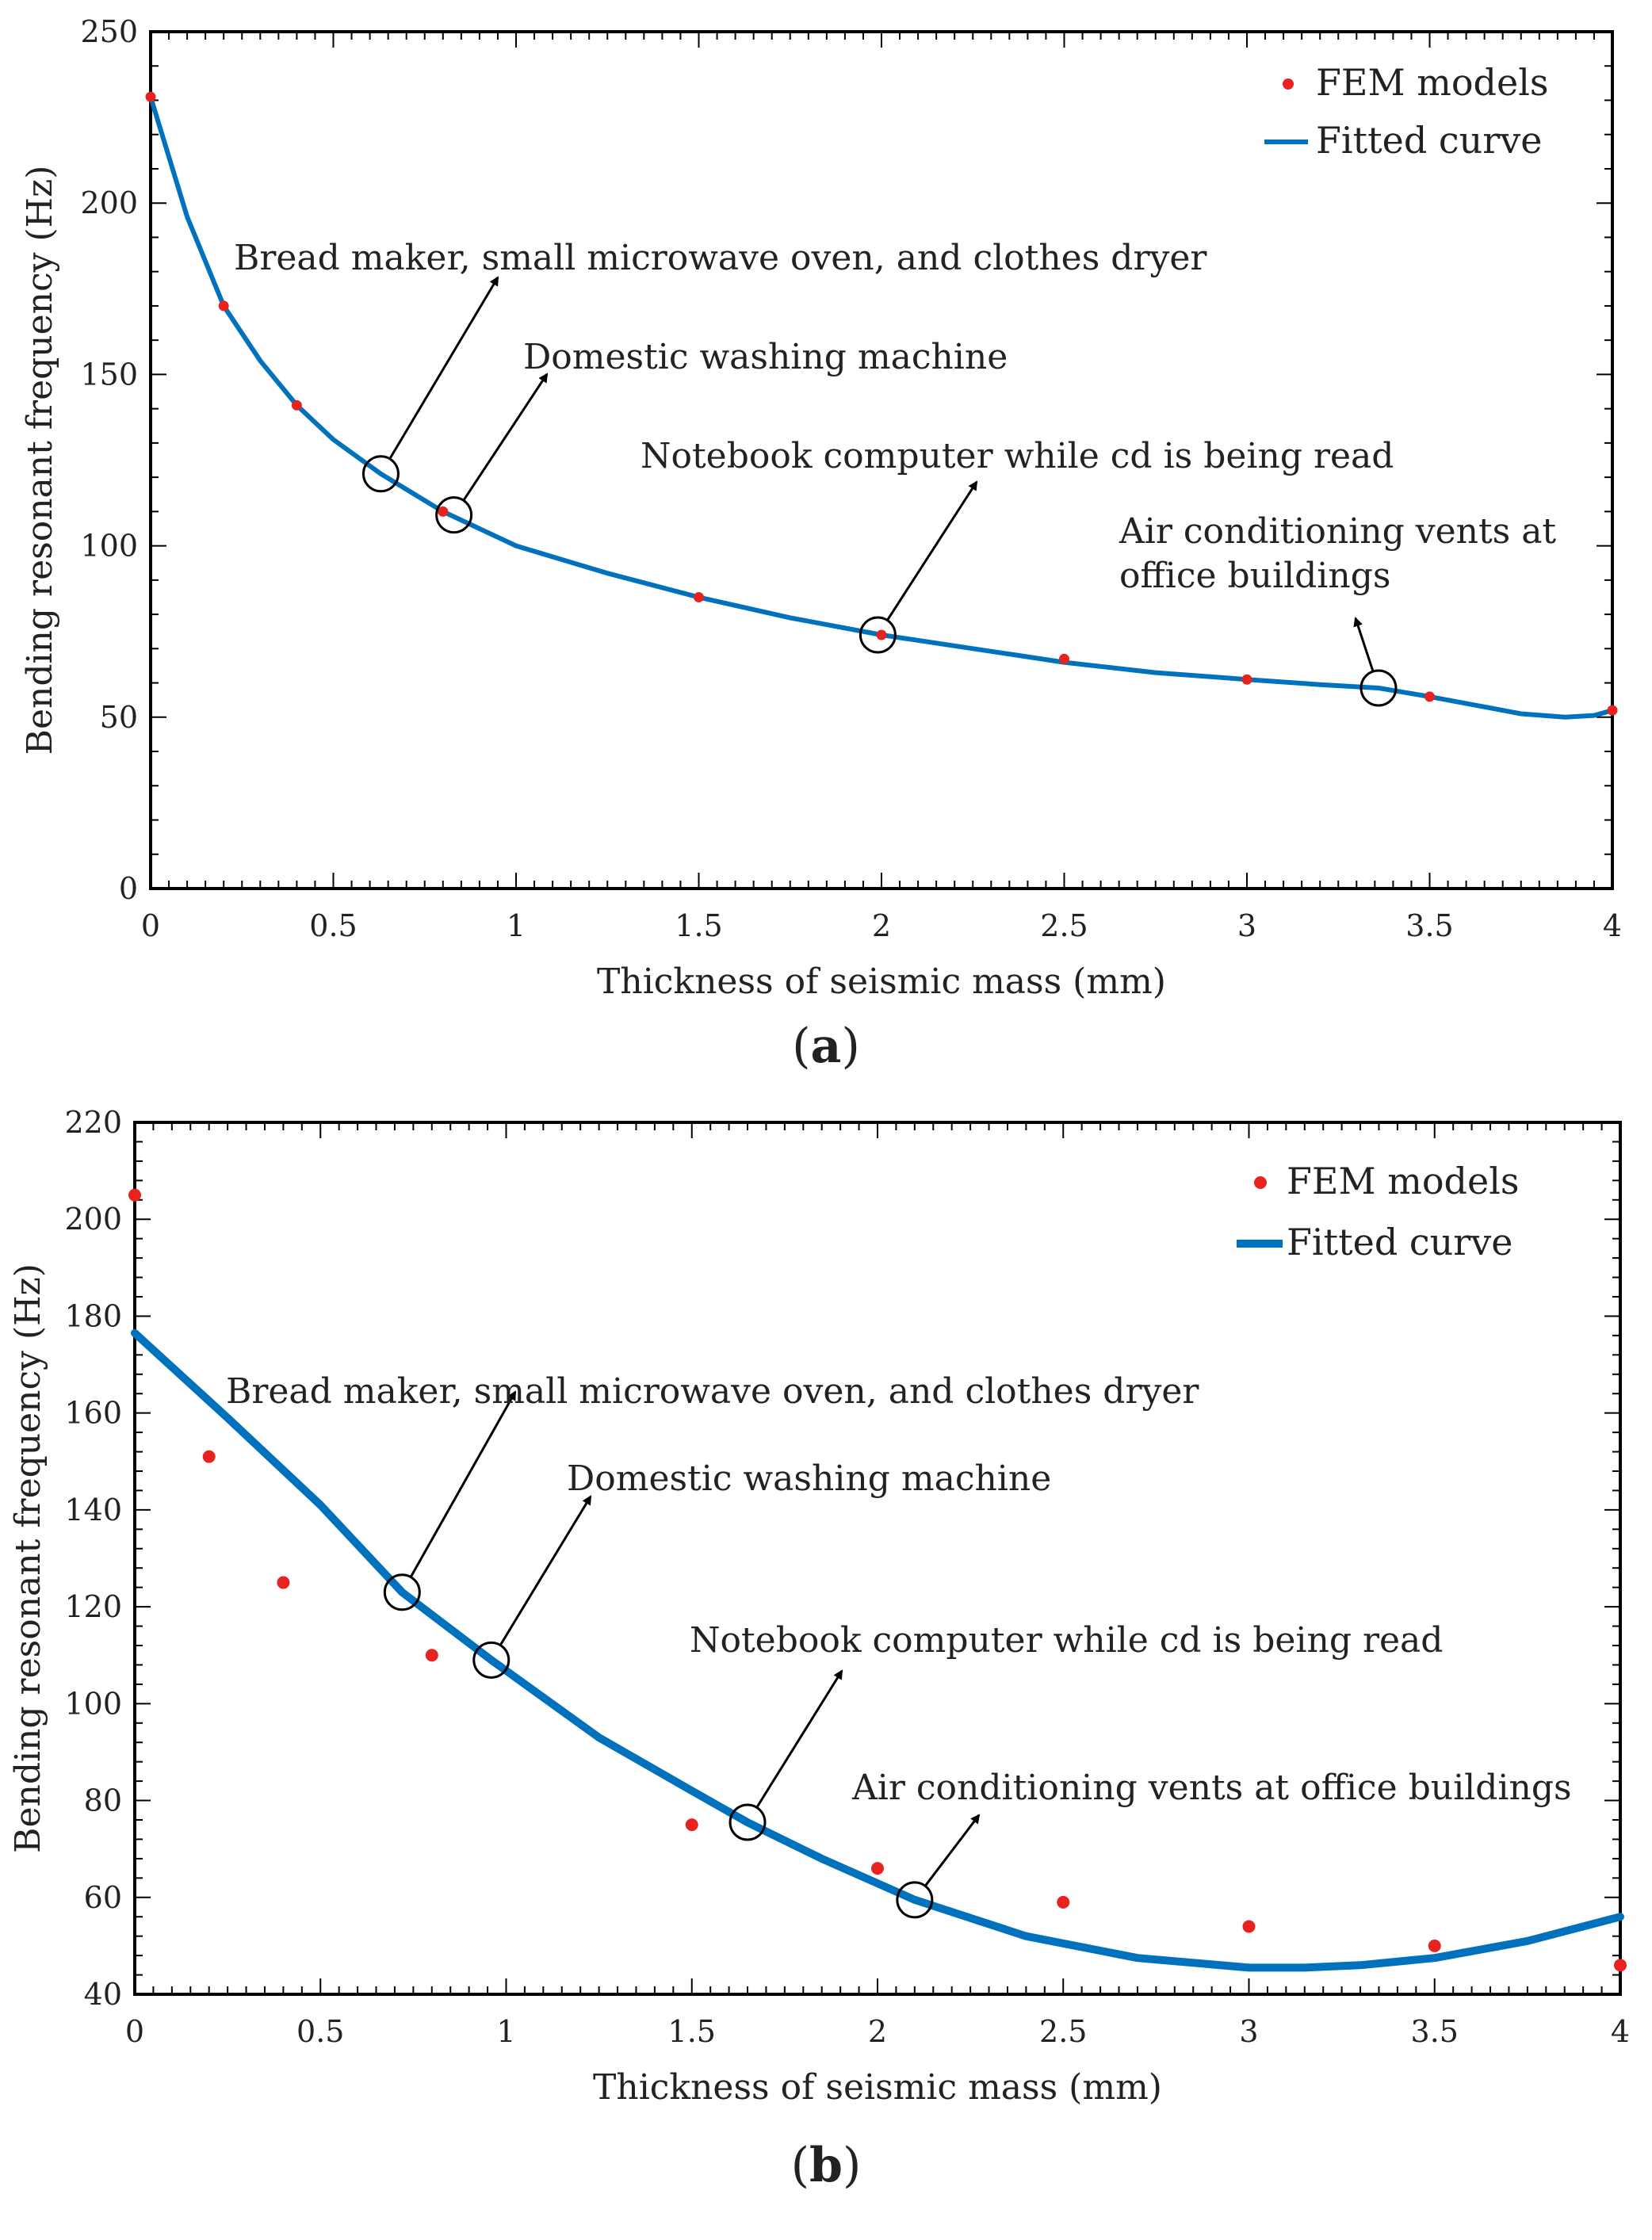 Image resolution: width=1652 pixels, height=2240 pixels. What do you see at coordinates (93, 1510) in the screenshot?
I see `y-tick-label: 140` at bounding box center [93, 1510].